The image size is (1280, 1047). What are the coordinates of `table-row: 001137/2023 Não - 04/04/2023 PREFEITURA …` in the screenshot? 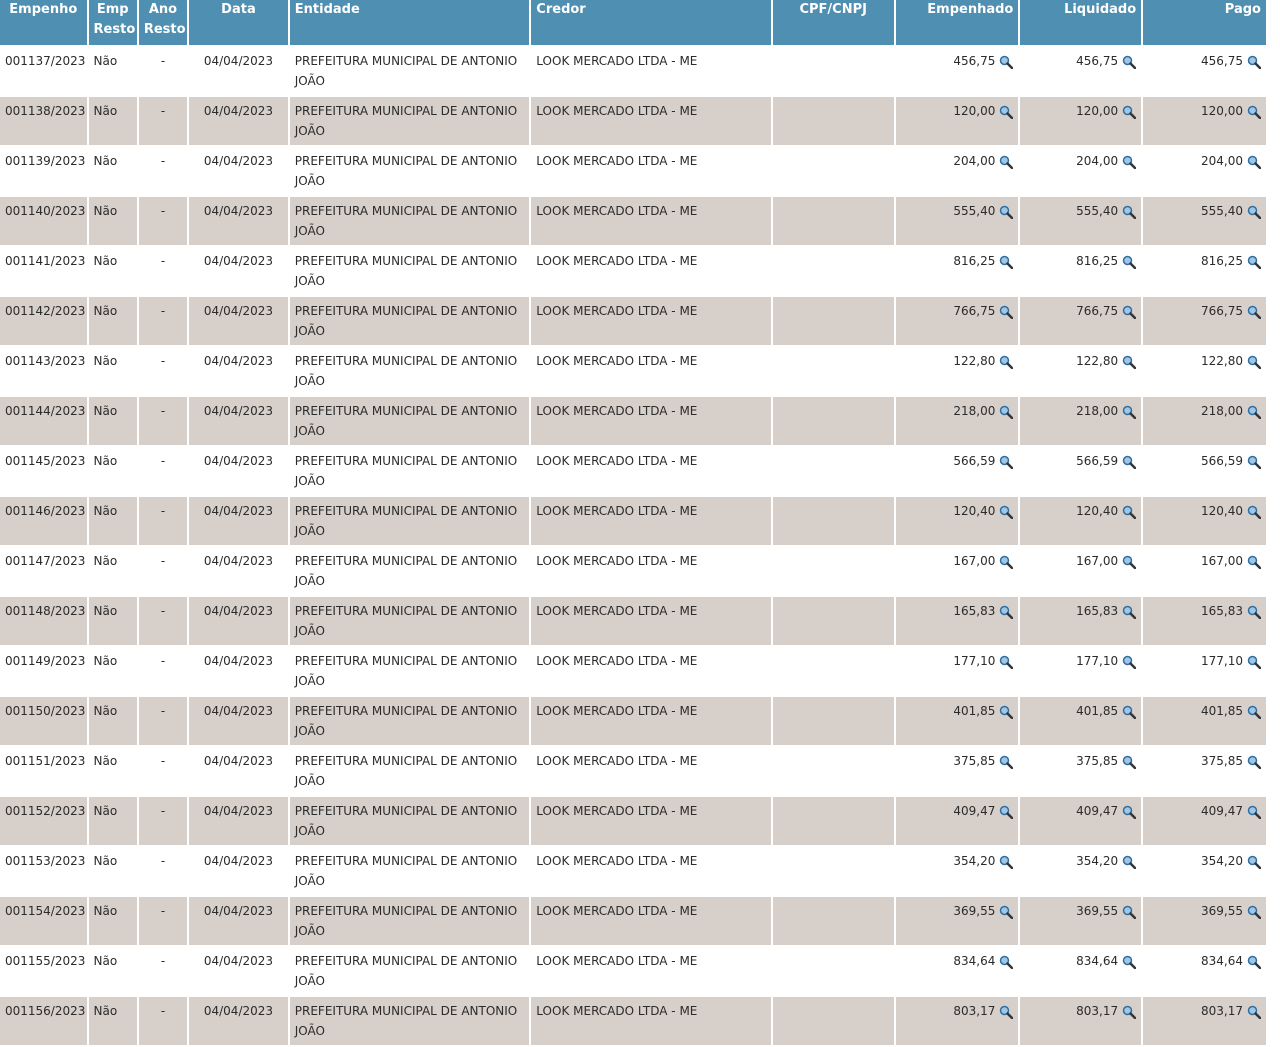 It's located at (633, 72).